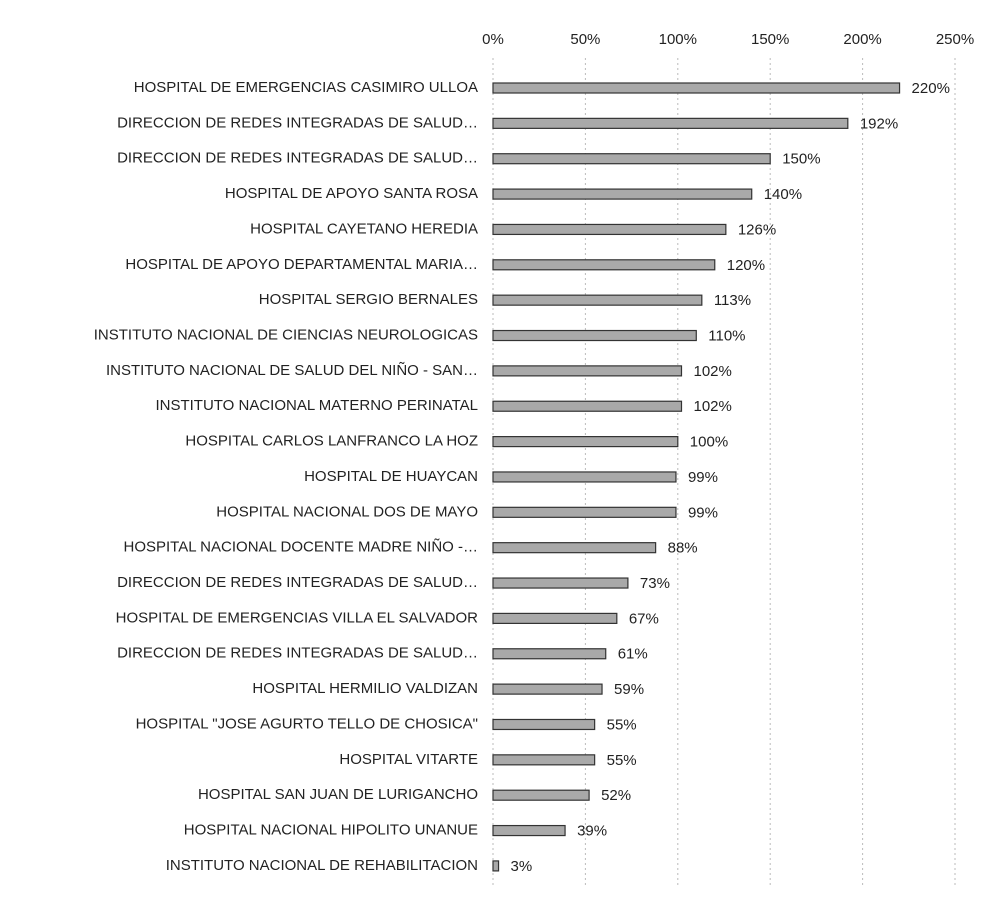  Describe the element at coordinates (347, 511) in the screenshot. I see `y-tick-label: HOSPITAL NACIONAL DOS DE MAYO` at that location.